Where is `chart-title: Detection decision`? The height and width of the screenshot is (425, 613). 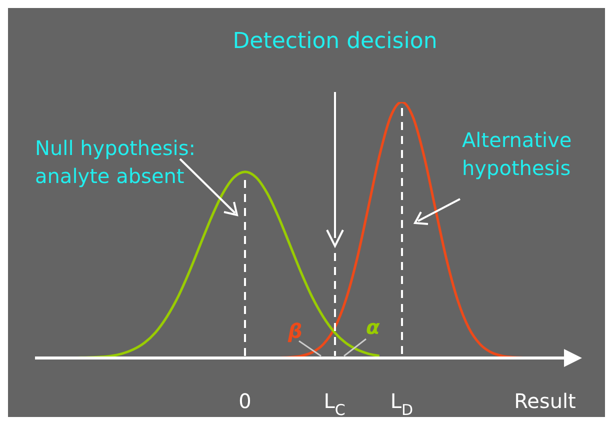 chart-title: Detection decision is located at coordinates (335, 41).